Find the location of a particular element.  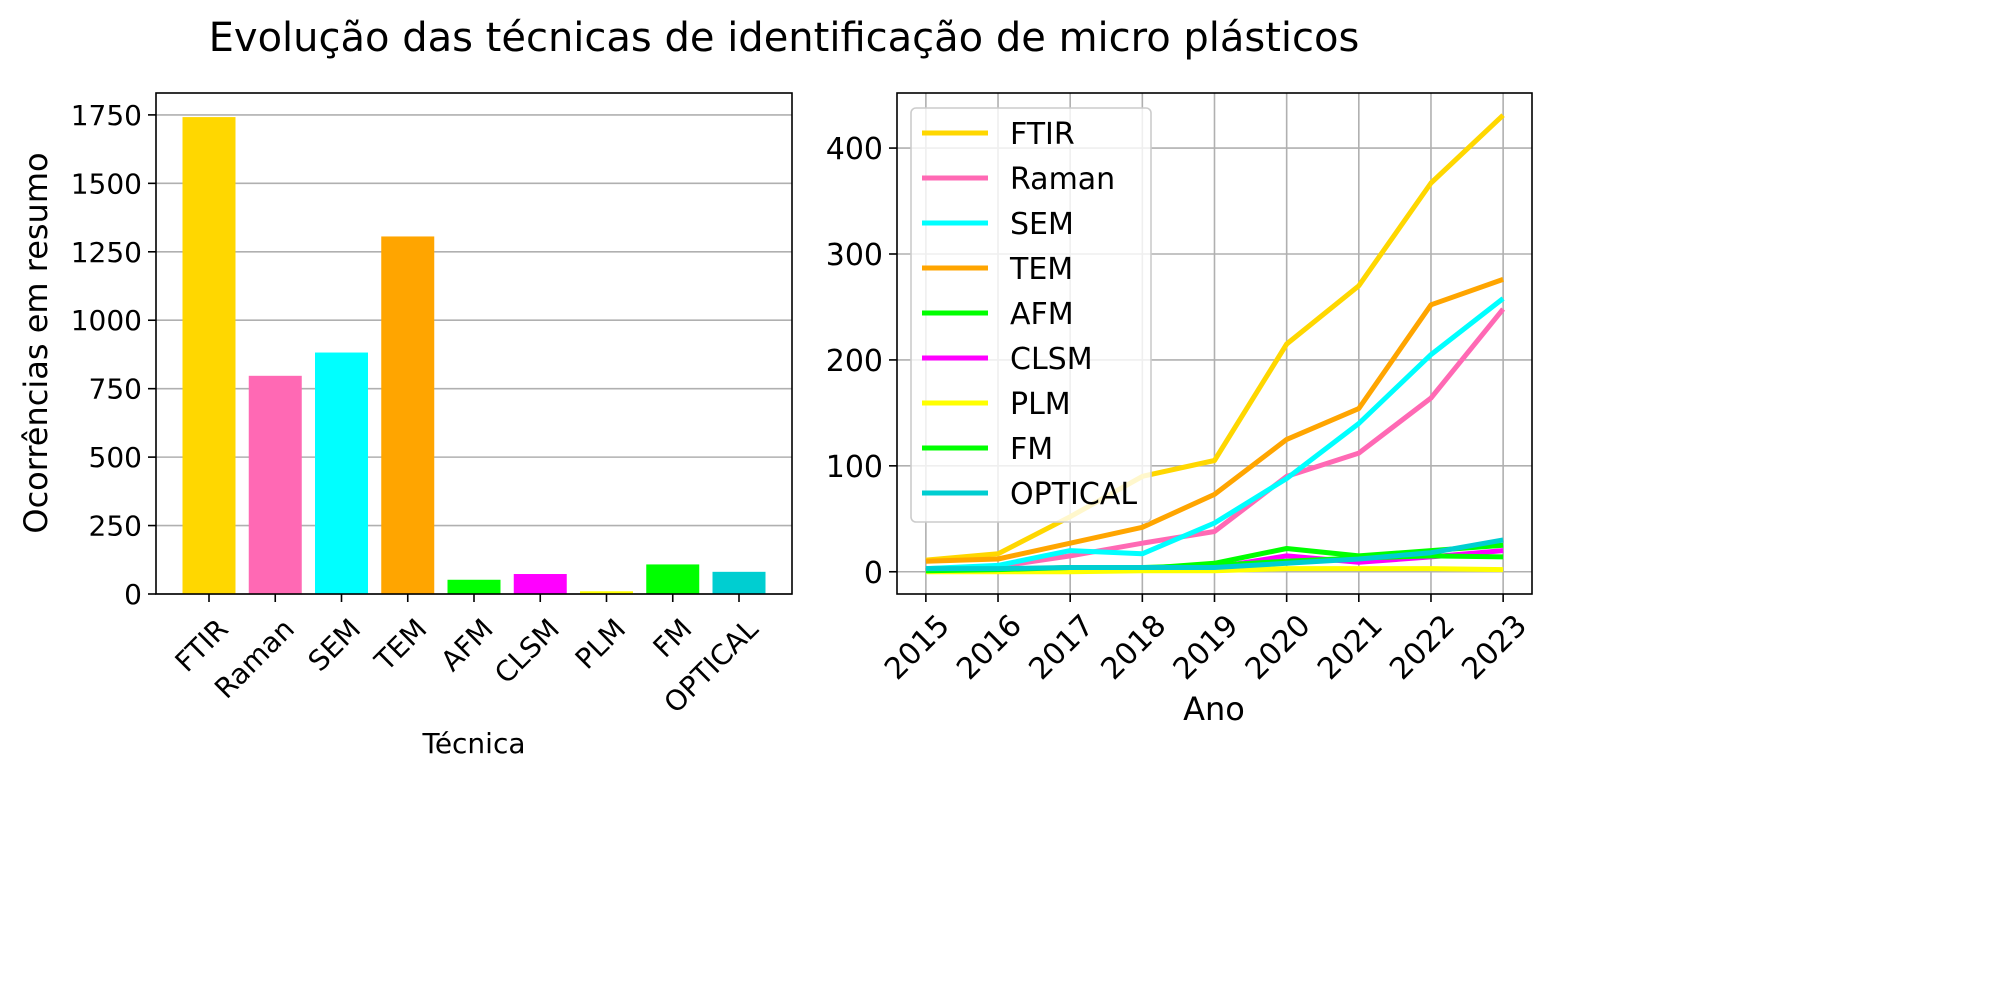

bar-afm is located at coordinates (474, 586).